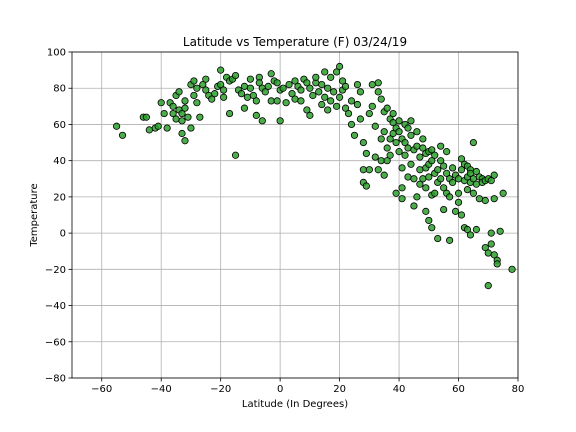 Image resolution: width=576 pixels, height=432 pixels. Describe the element at coordinates (55, 379) in the screenshot. I see `y-tick-label: −80` at that location.